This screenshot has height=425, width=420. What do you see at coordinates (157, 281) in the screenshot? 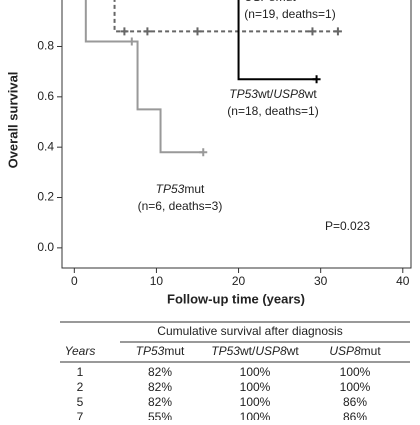
I see `x-tick-label: 10` at bounding box center [157, 281].